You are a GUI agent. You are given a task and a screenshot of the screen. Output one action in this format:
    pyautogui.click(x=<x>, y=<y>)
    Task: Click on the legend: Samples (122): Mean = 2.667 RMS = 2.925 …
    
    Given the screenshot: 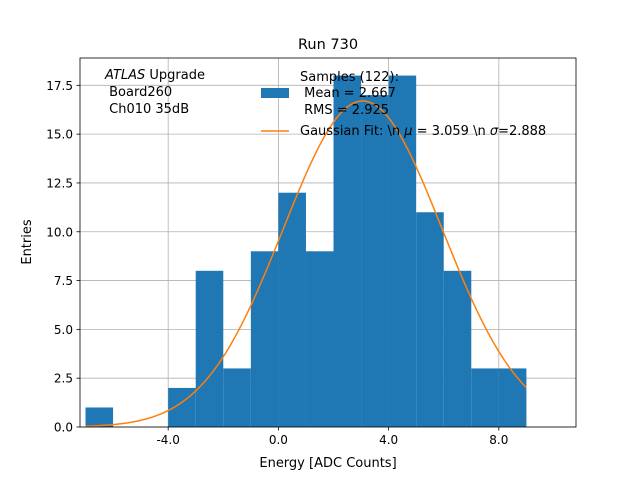 What is the action you would take?
    pyautogui.click(x=403, y=104)
    